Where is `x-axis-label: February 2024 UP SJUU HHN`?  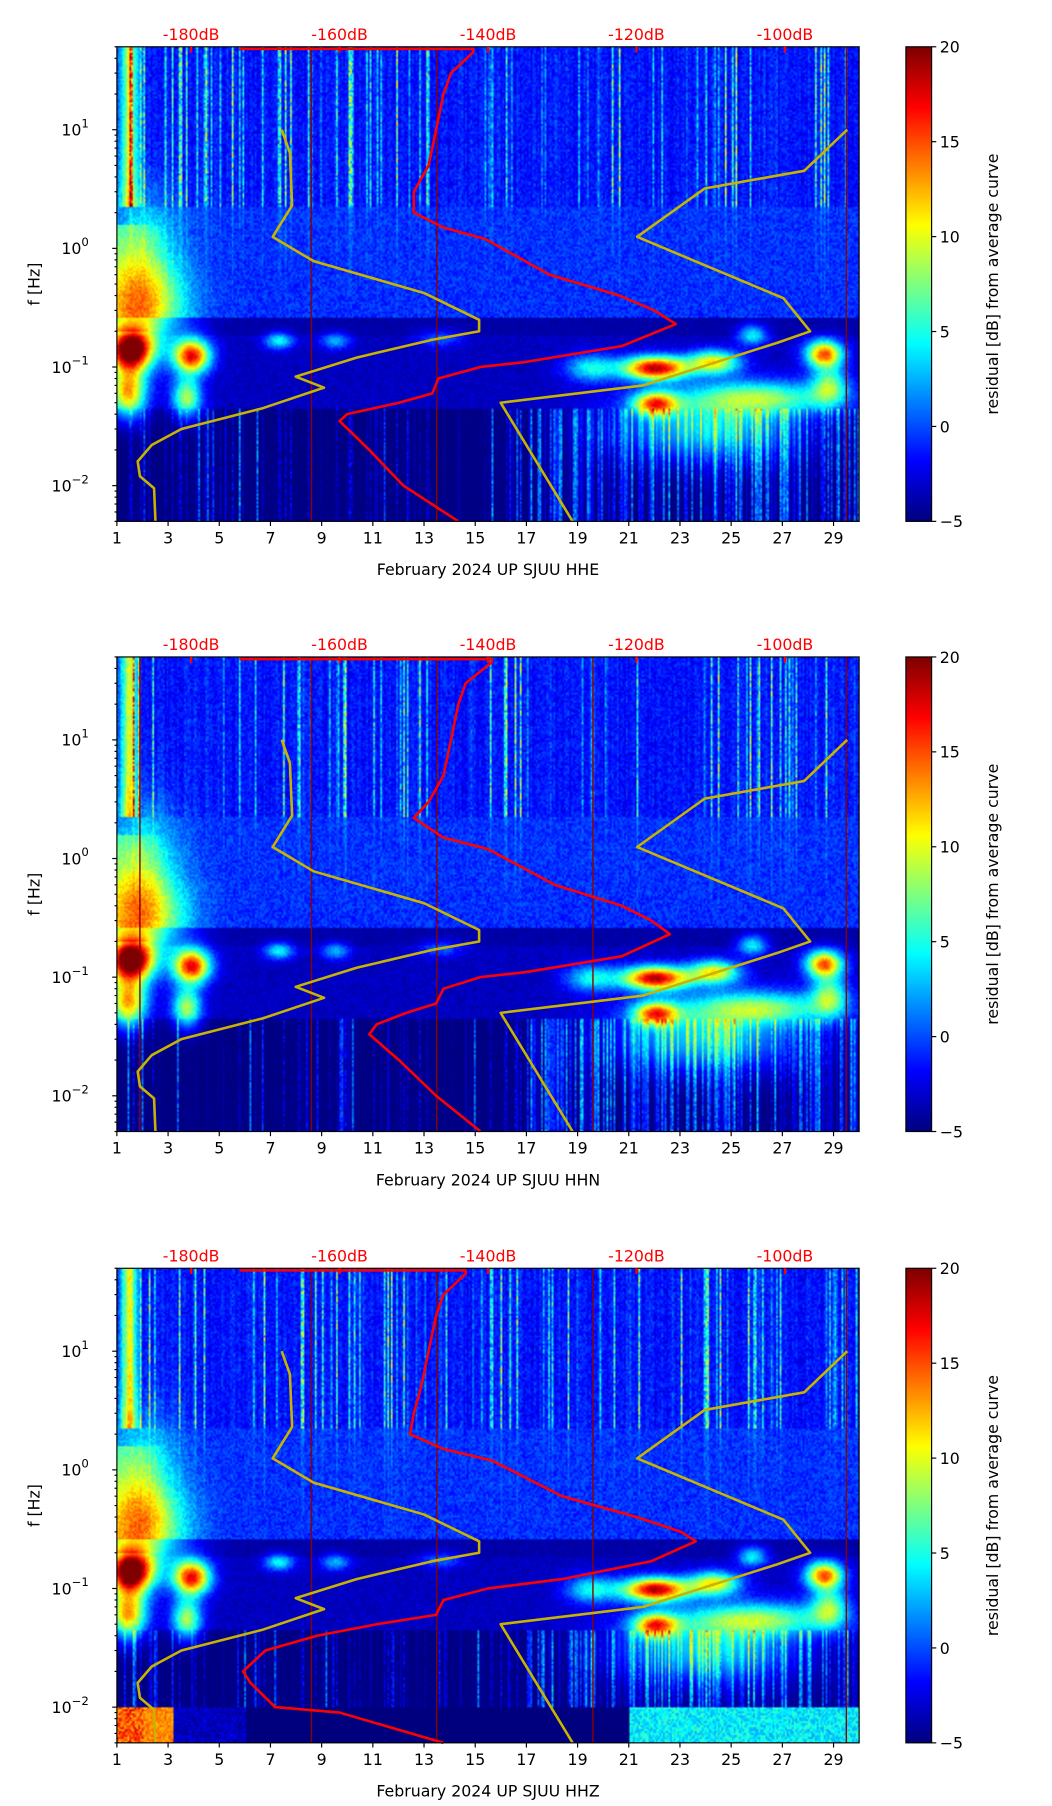 x-axis-label: February 2024 UP SJUU HHN is located at coordinates (488, 1179).